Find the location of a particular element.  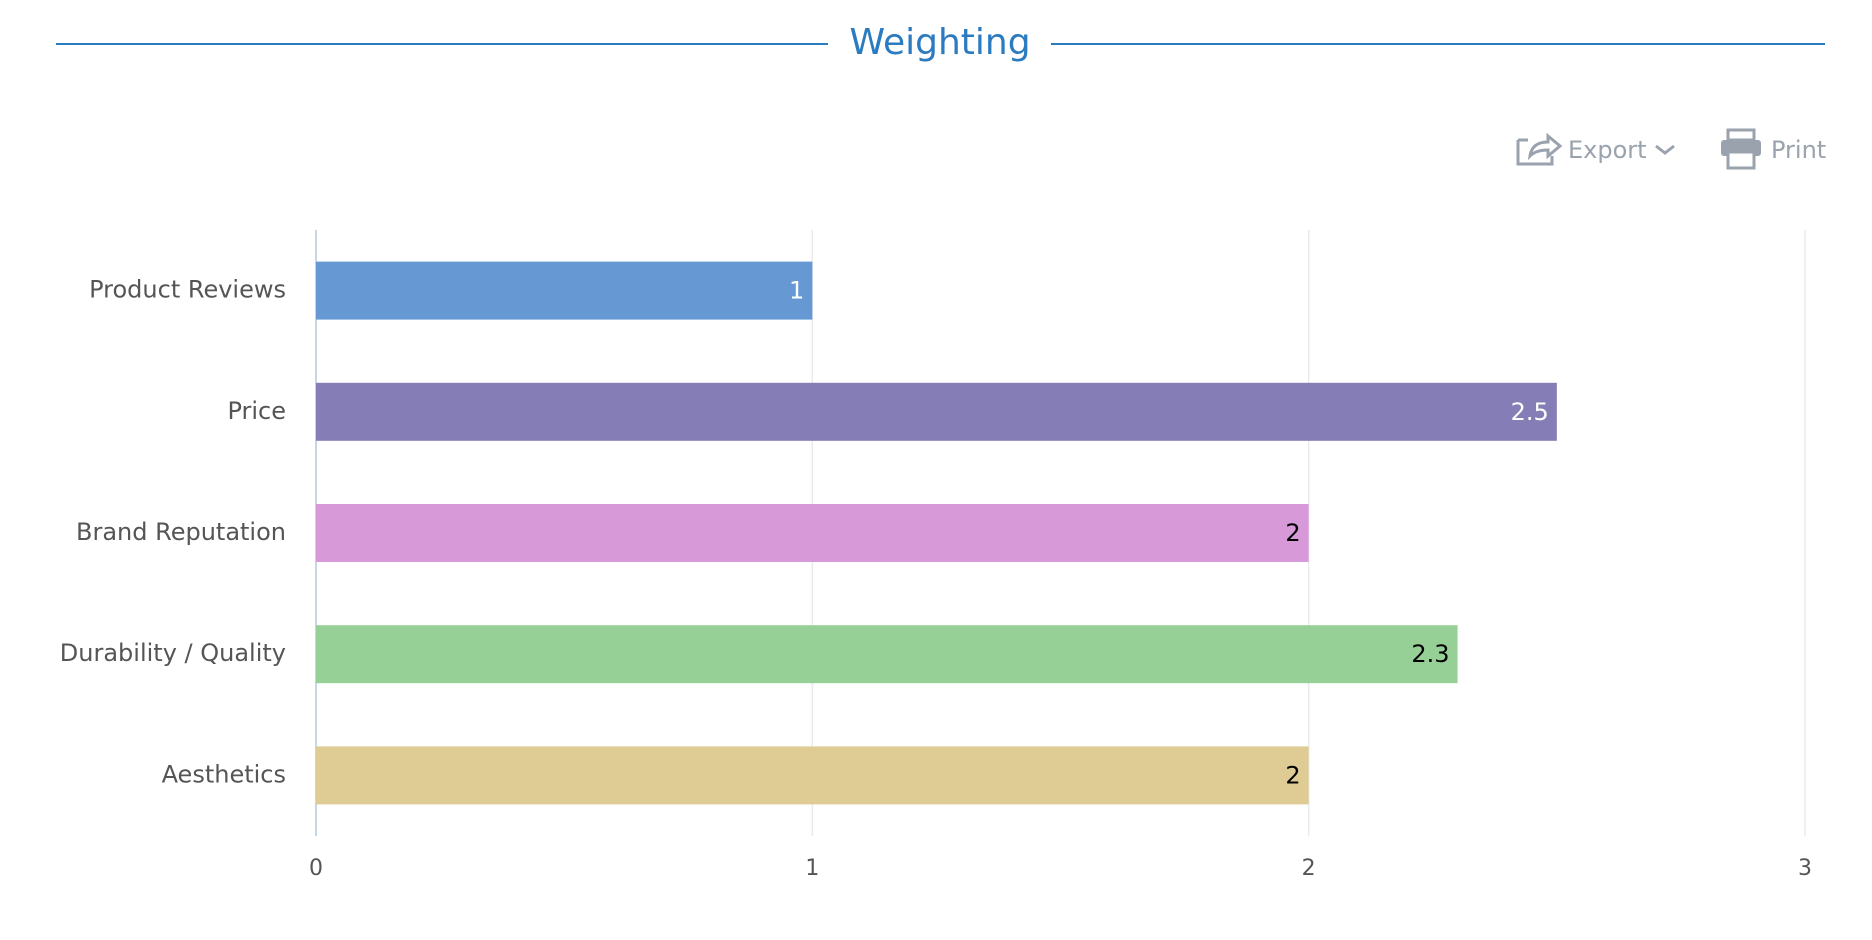

y-tick-label: Durability / Quality is located at coordinates (173, 653).